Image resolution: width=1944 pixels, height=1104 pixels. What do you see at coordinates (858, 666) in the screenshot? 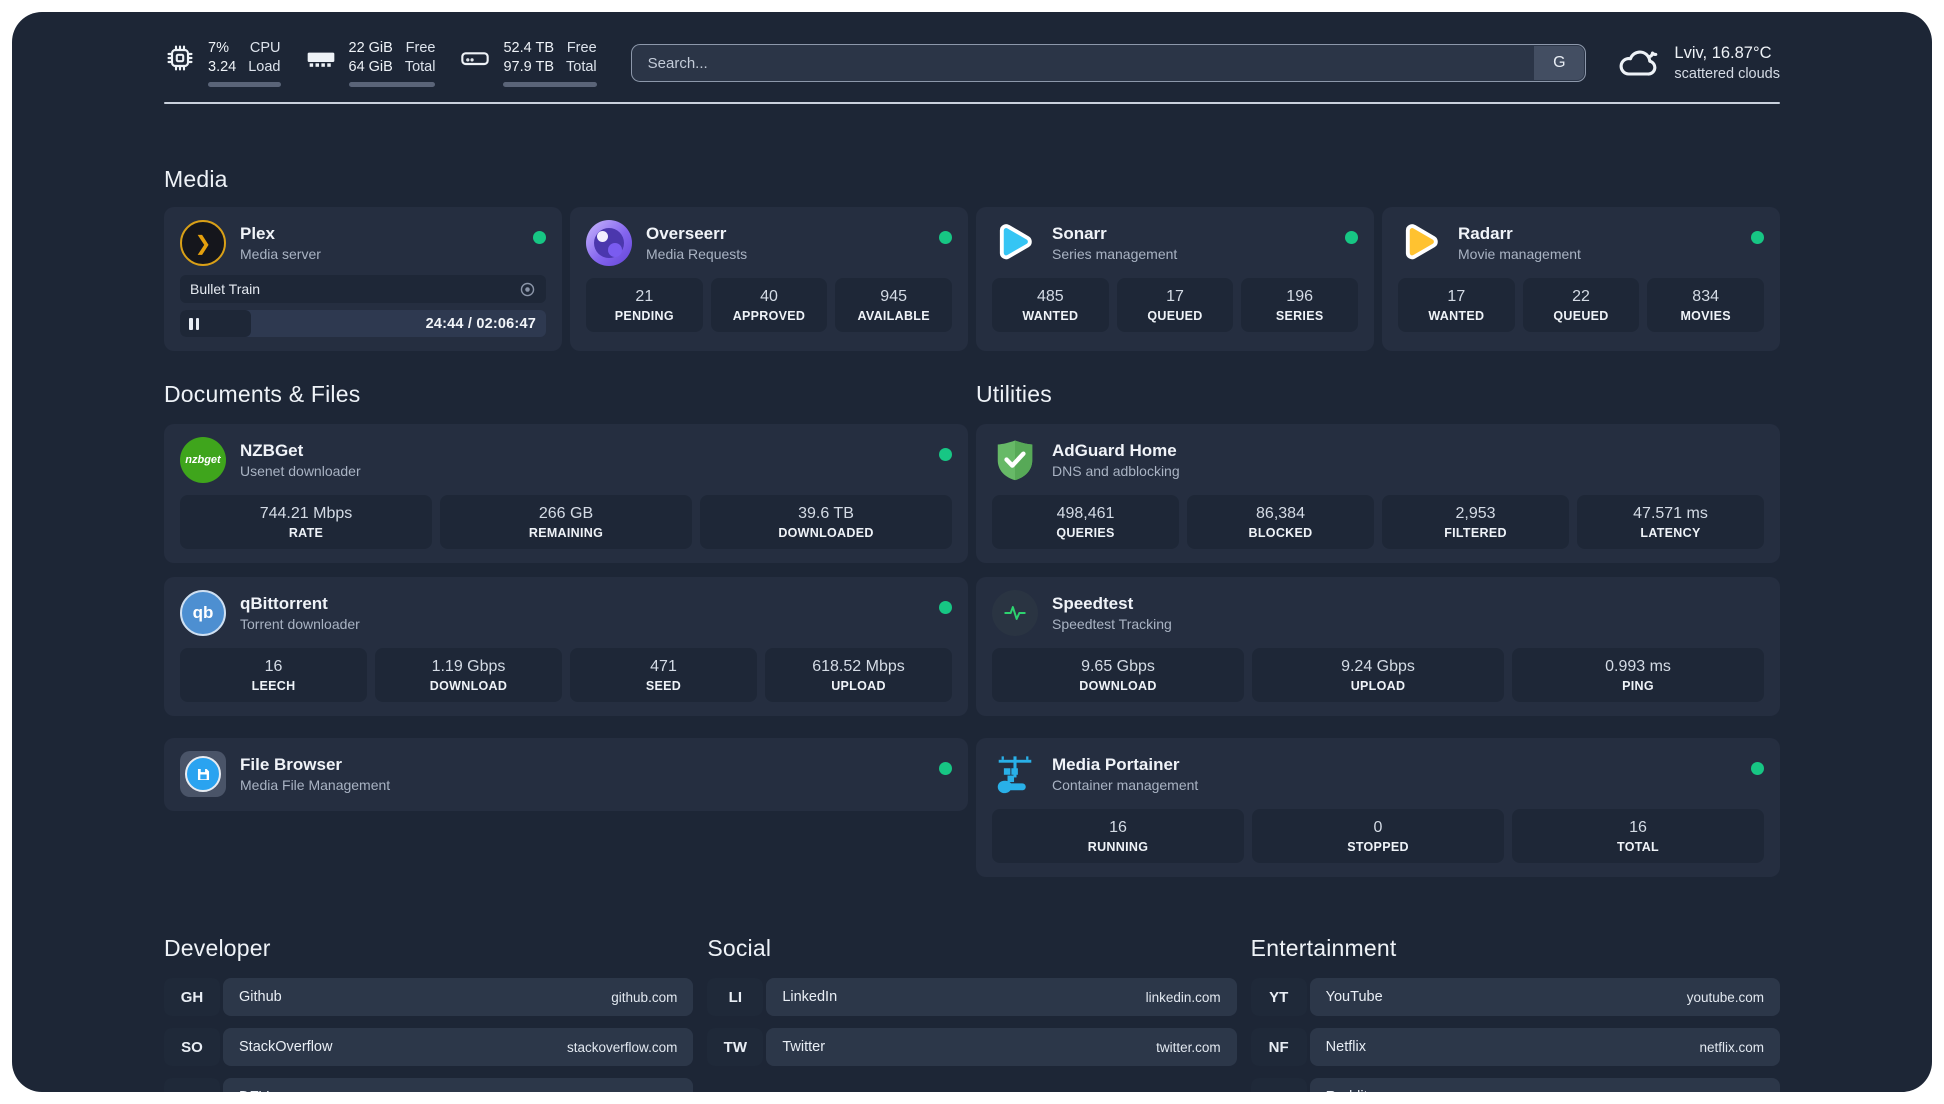
I see `stat-value: 618.52 Mbps` at bounding box center [858, 666].